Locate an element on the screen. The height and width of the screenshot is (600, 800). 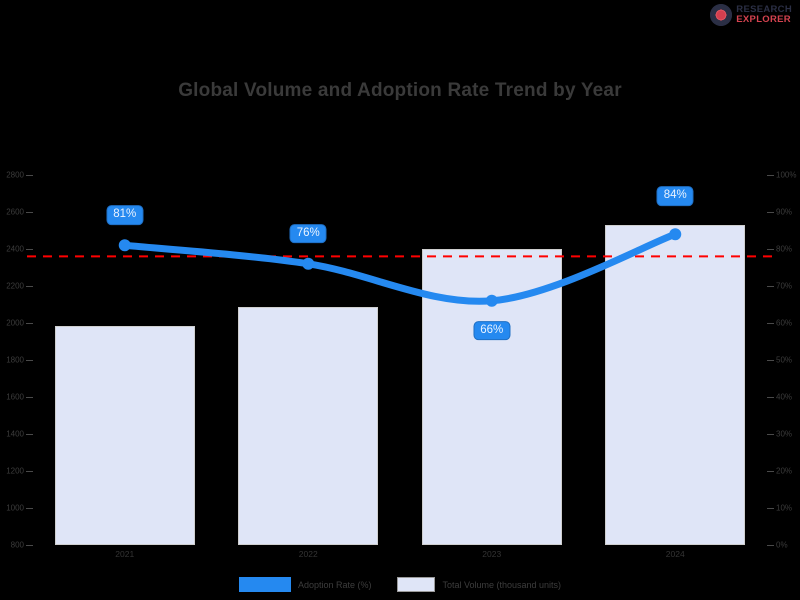
y-tick-label-right: 100% is located at coordinates (786, 175).